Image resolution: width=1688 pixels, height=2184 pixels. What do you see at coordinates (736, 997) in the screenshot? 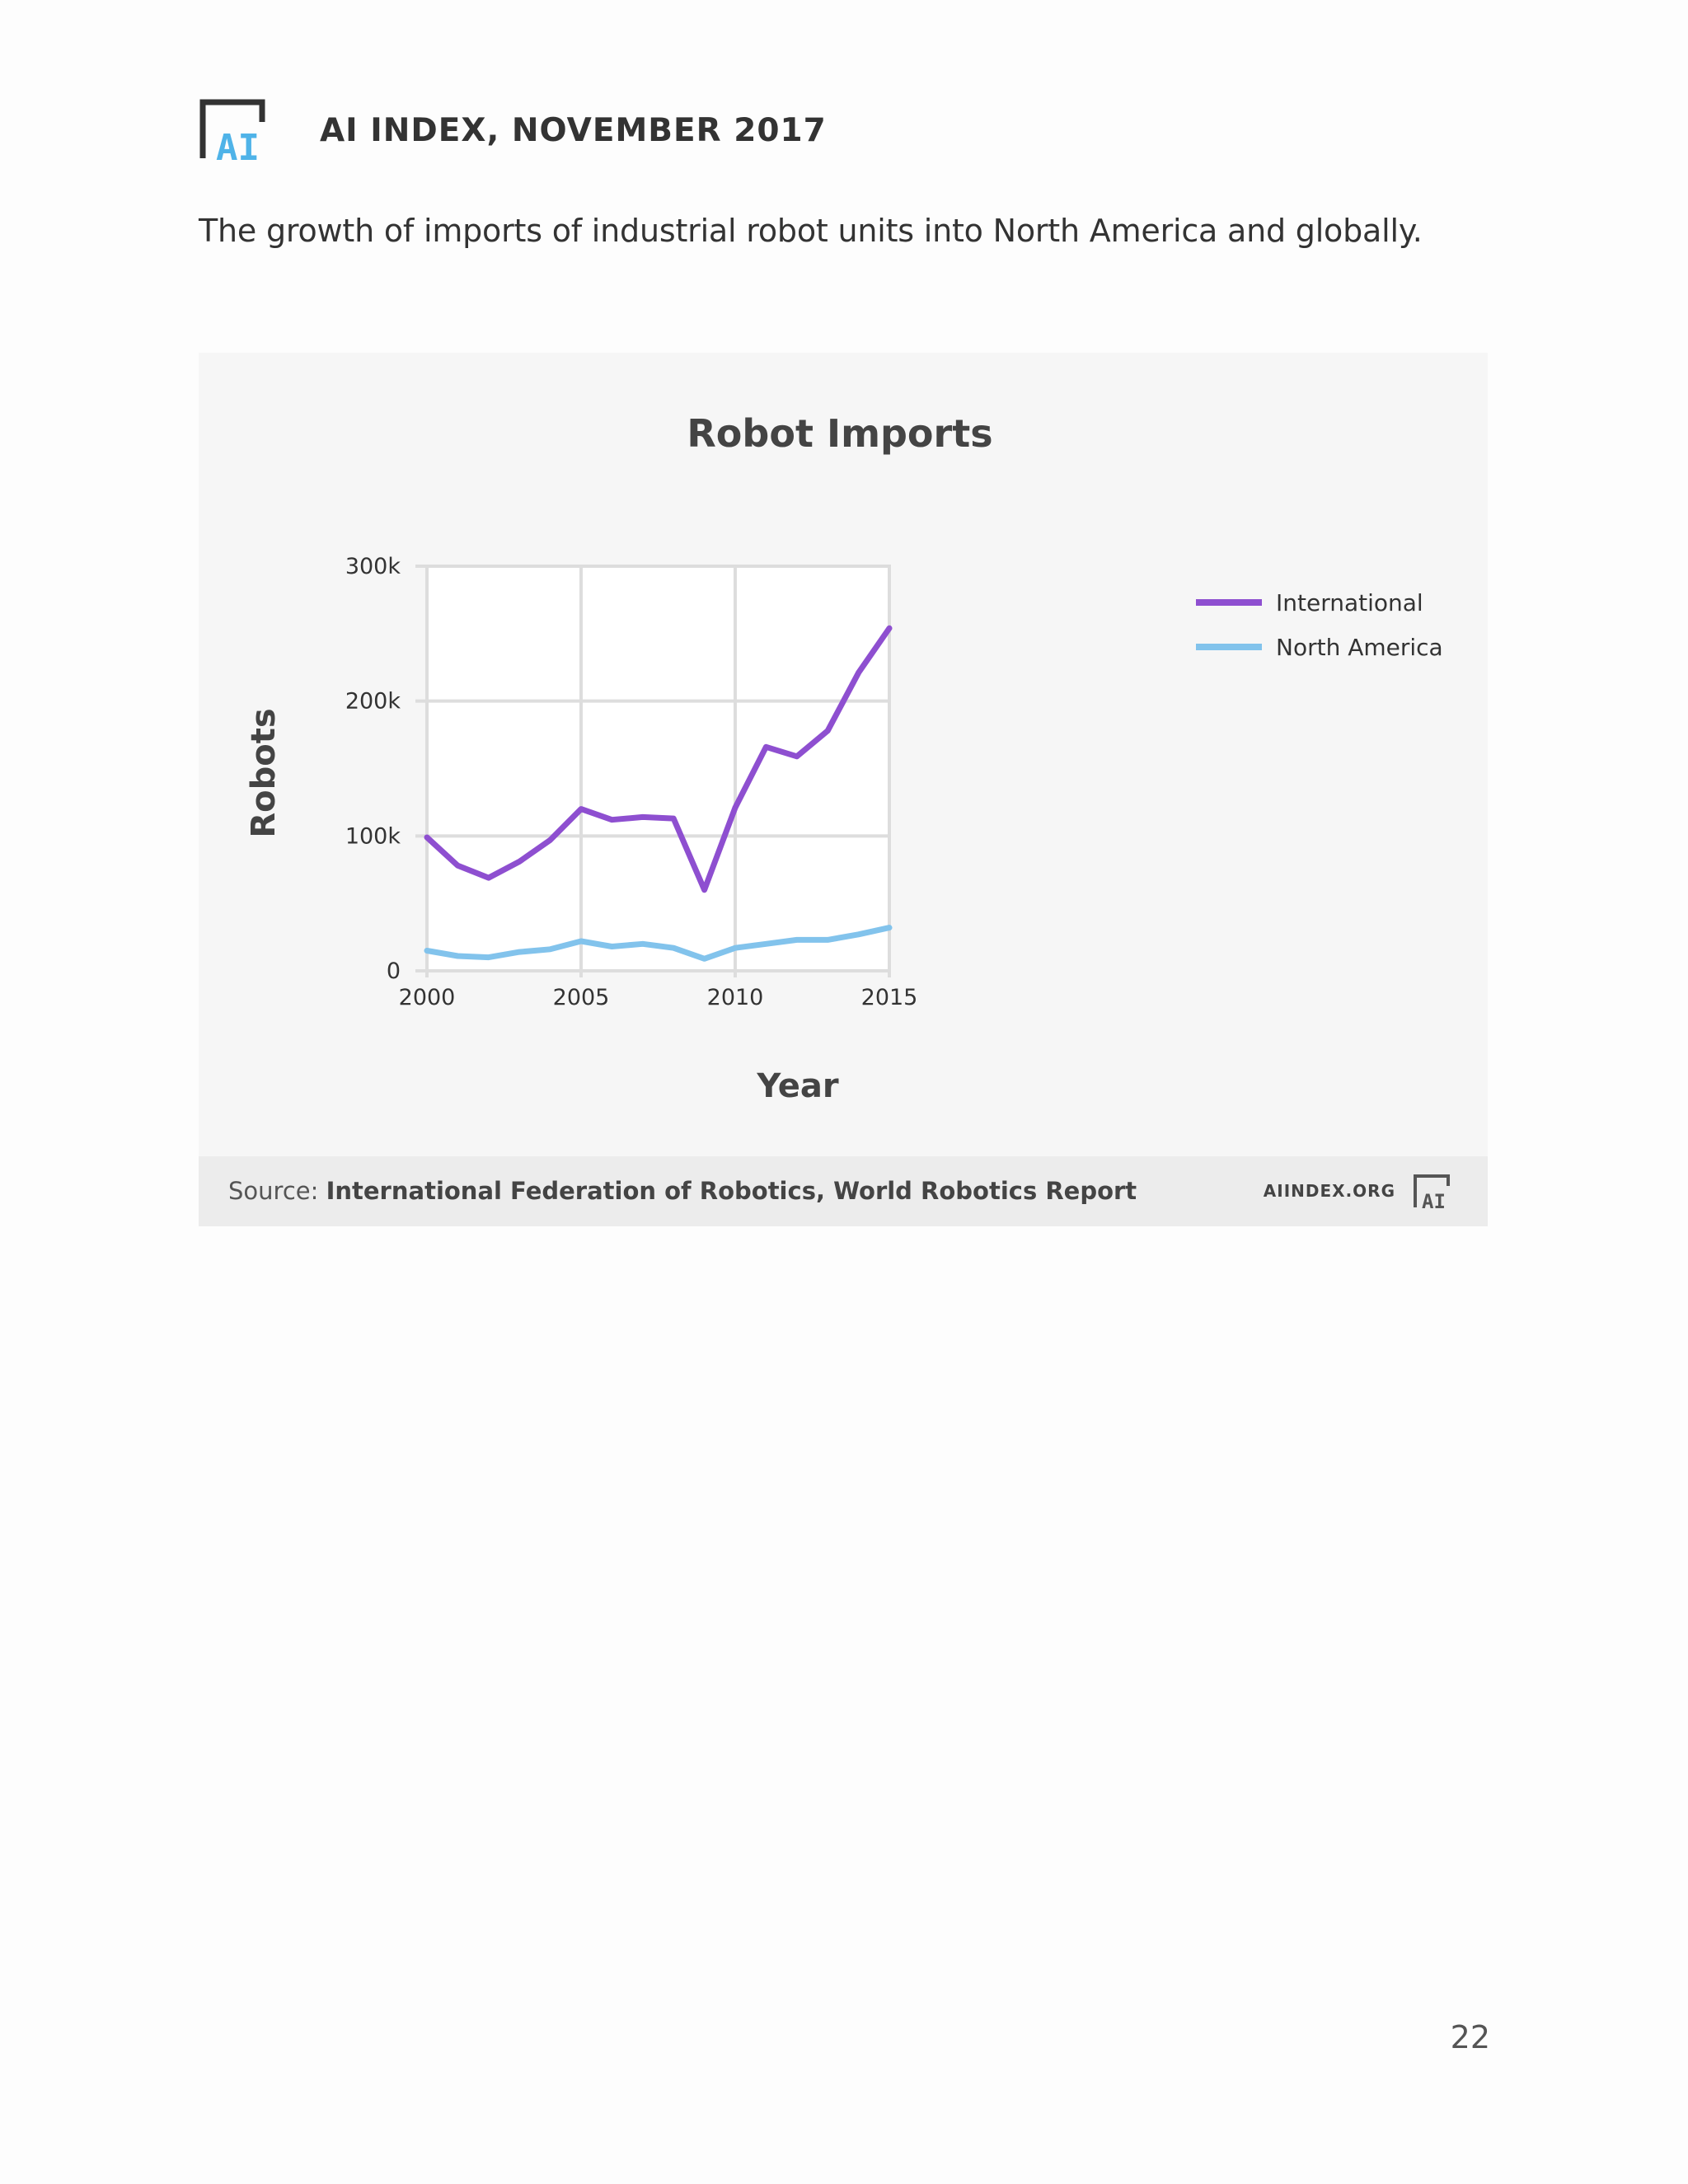
I see `x-tick-label: 2010` at bounding box center [736, 997].